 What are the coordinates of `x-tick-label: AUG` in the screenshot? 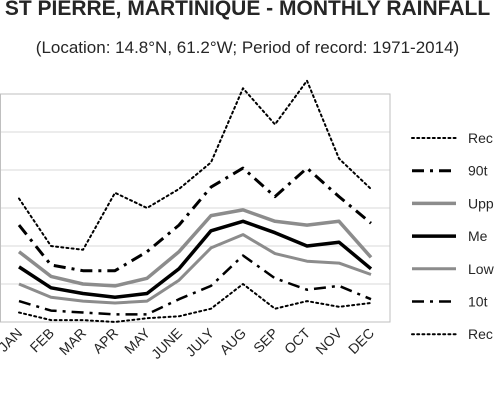 It's located at (232, 341).